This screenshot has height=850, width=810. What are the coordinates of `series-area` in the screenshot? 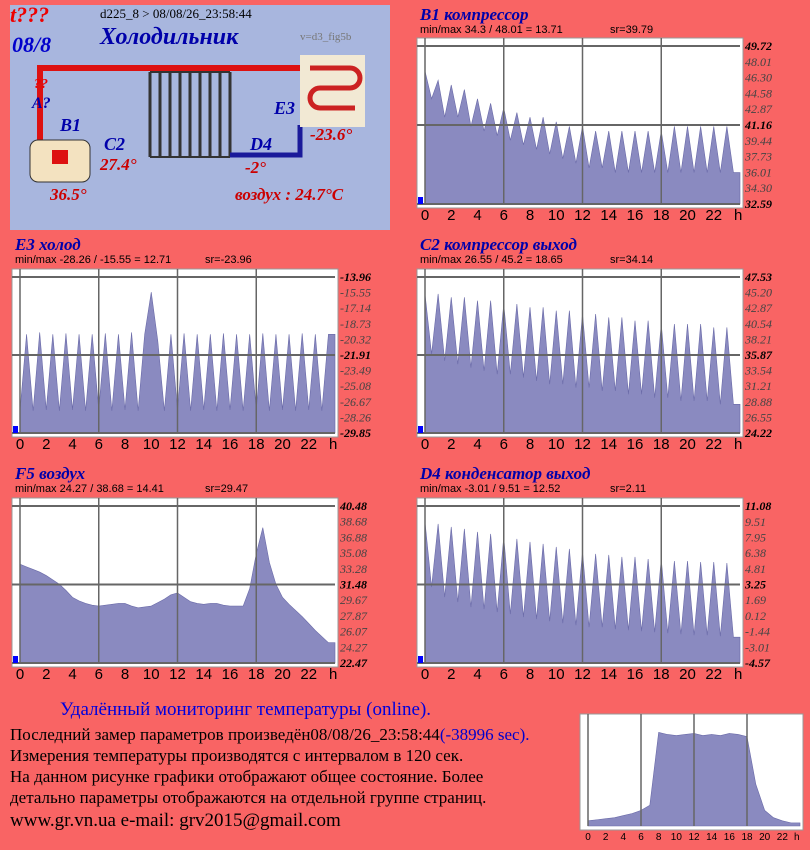 It's located at (177, 363).